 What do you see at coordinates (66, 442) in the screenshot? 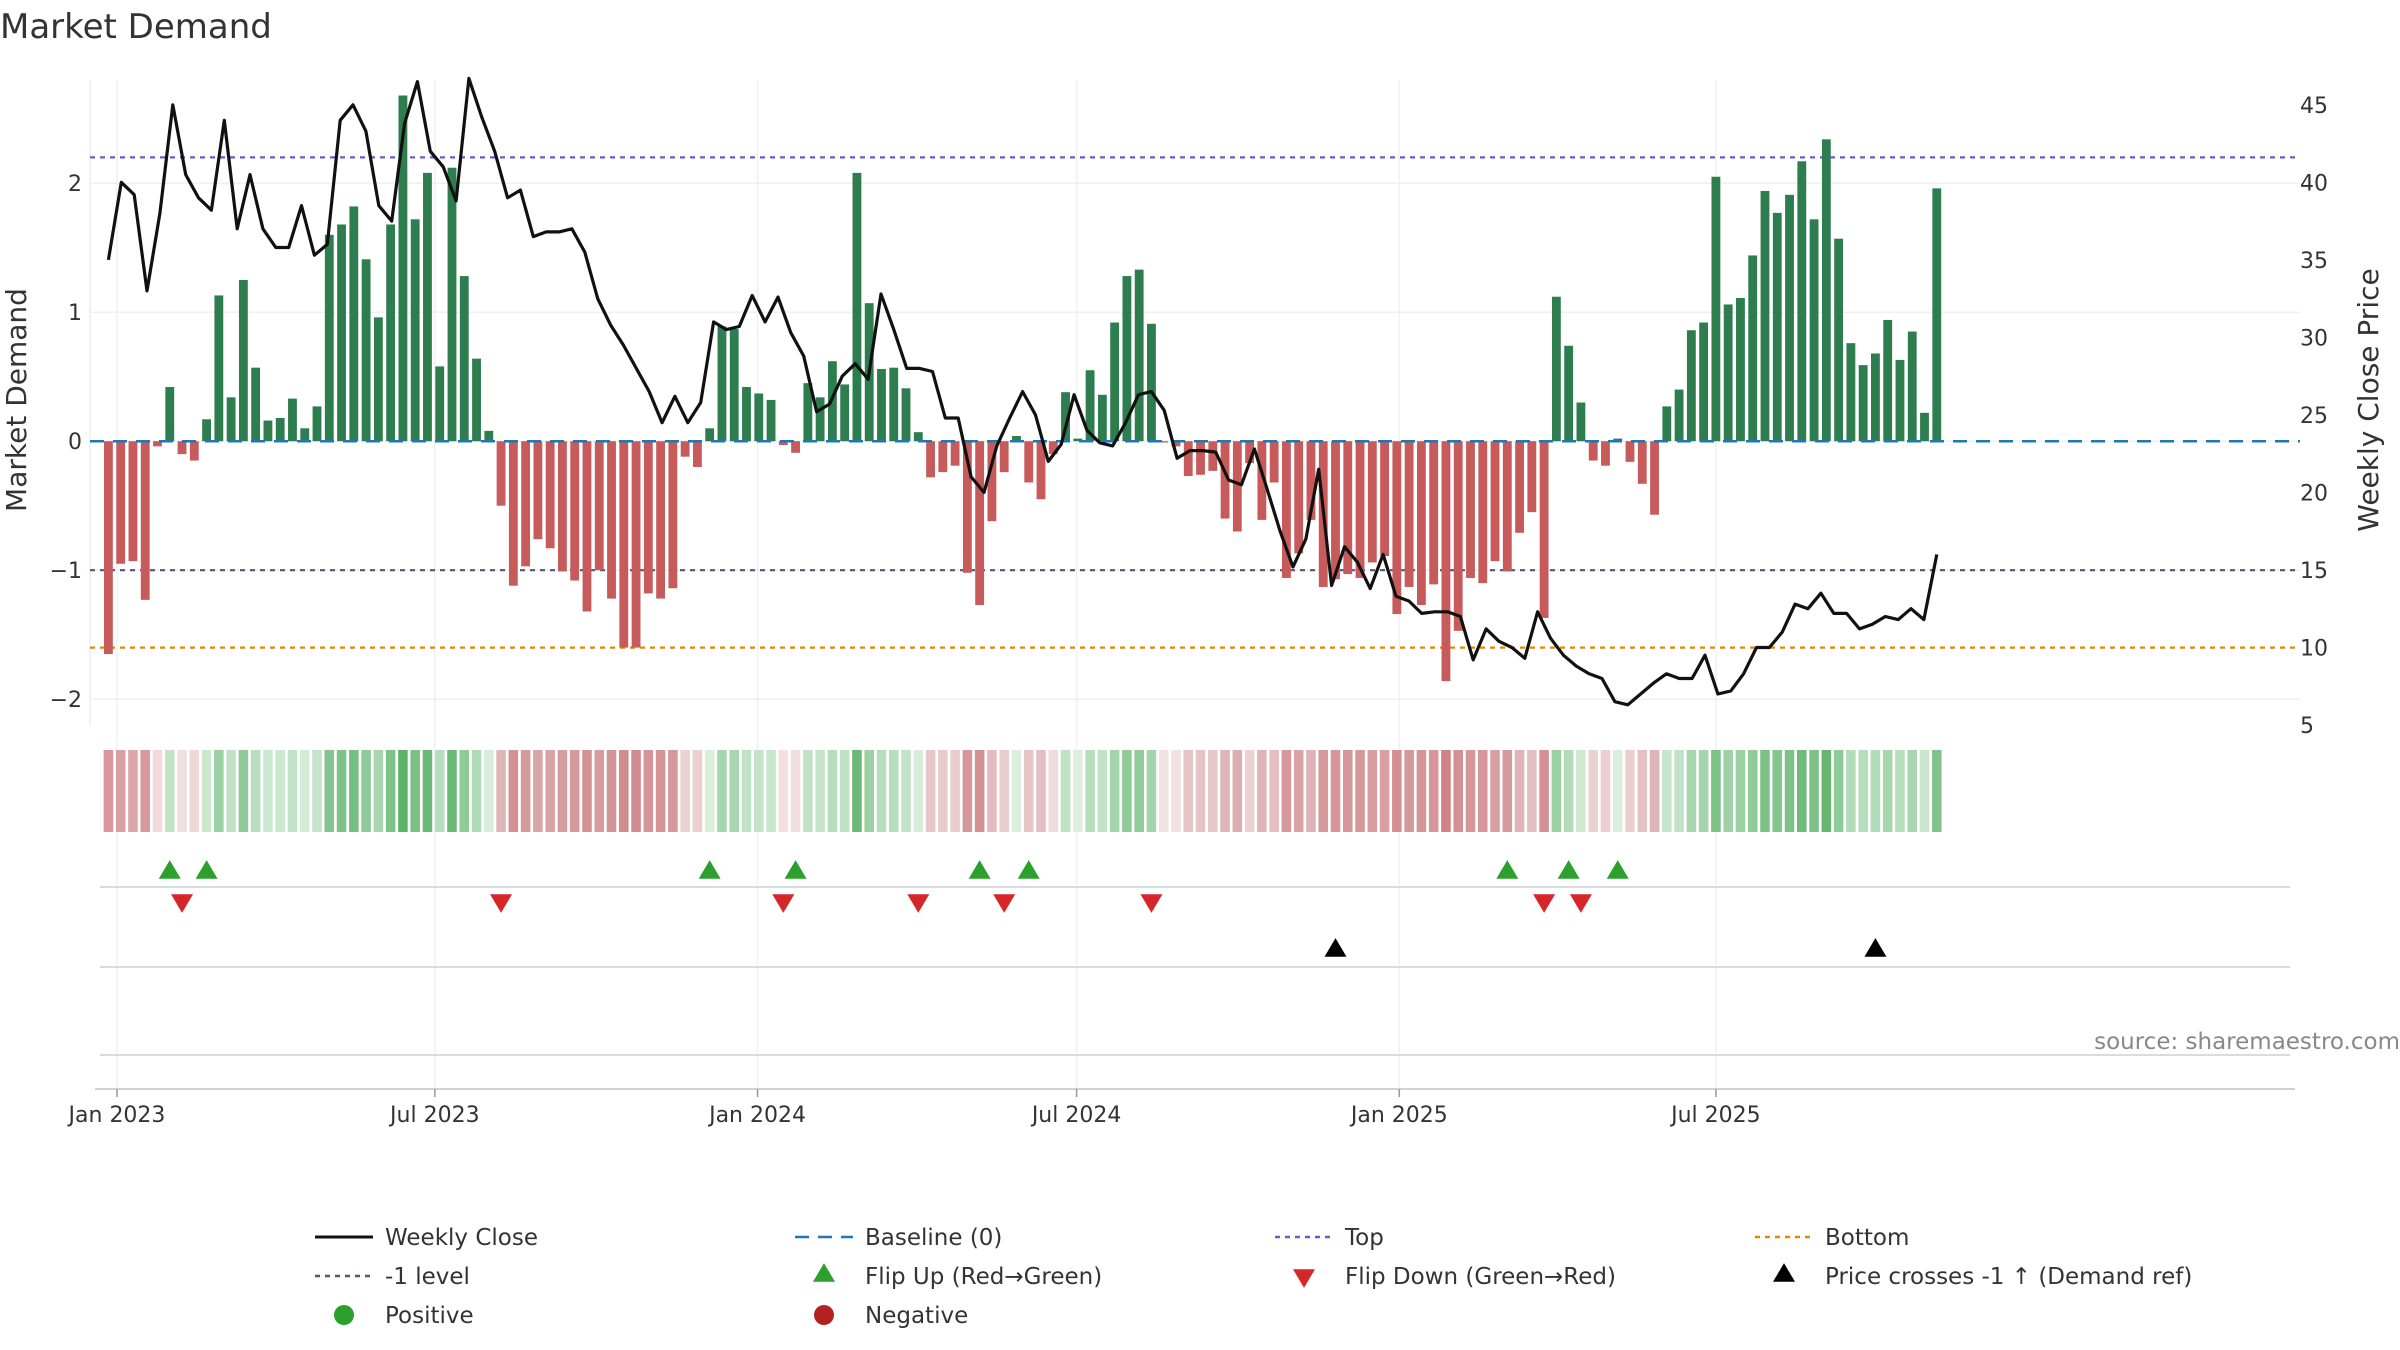
I see `left-y-ticks: 2 1 0 −1 −2` at bounding box center [66, 442].